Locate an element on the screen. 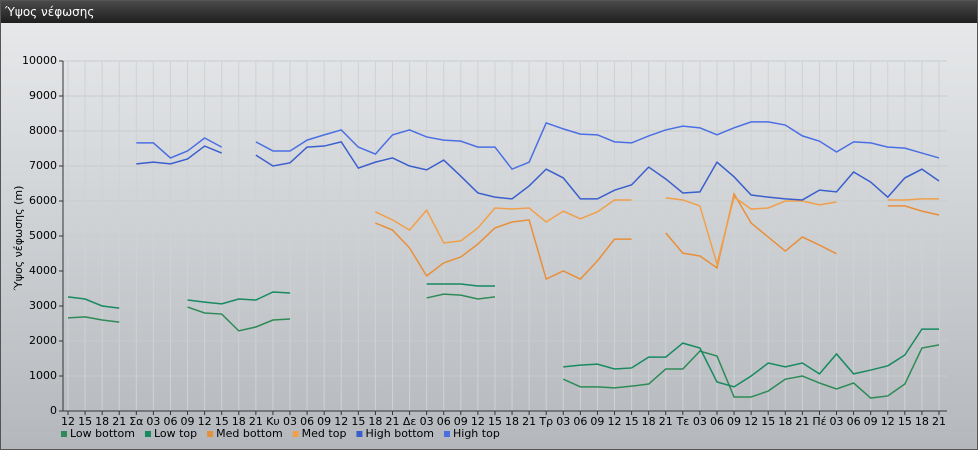 The width and height of the screenshot is (978, 450). y-tick-label: 1000 is located at coordinates (43, 375).